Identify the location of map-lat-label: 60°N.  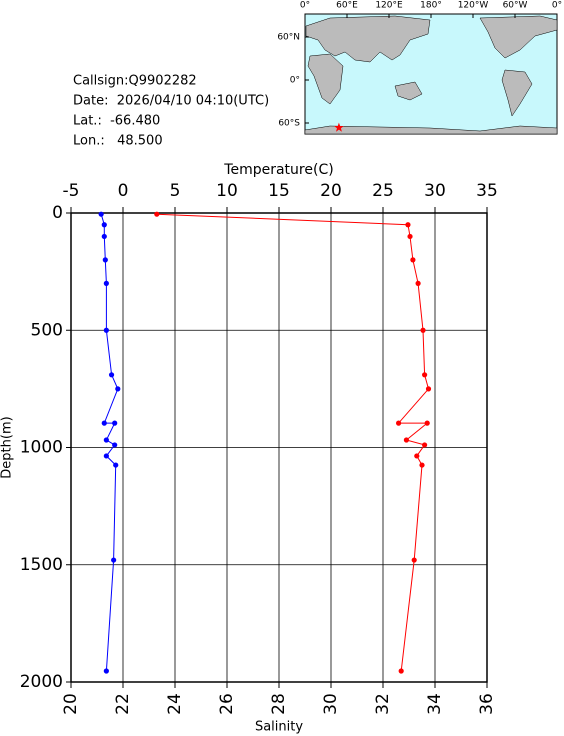
(288, 38).